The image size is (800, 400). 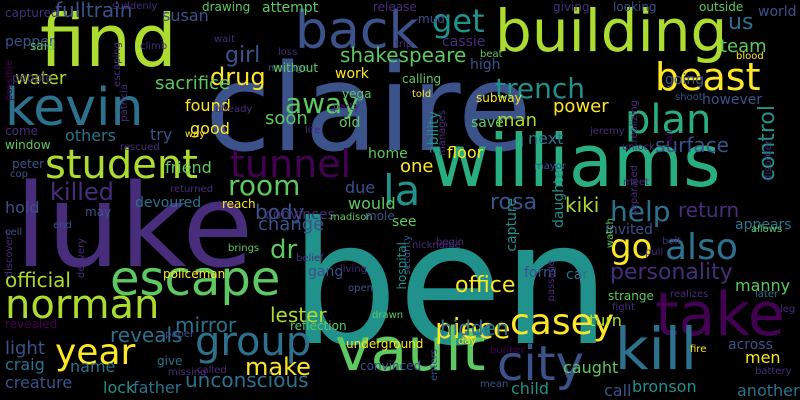 I want to click on word-give: give, so click(x=170, y=361).